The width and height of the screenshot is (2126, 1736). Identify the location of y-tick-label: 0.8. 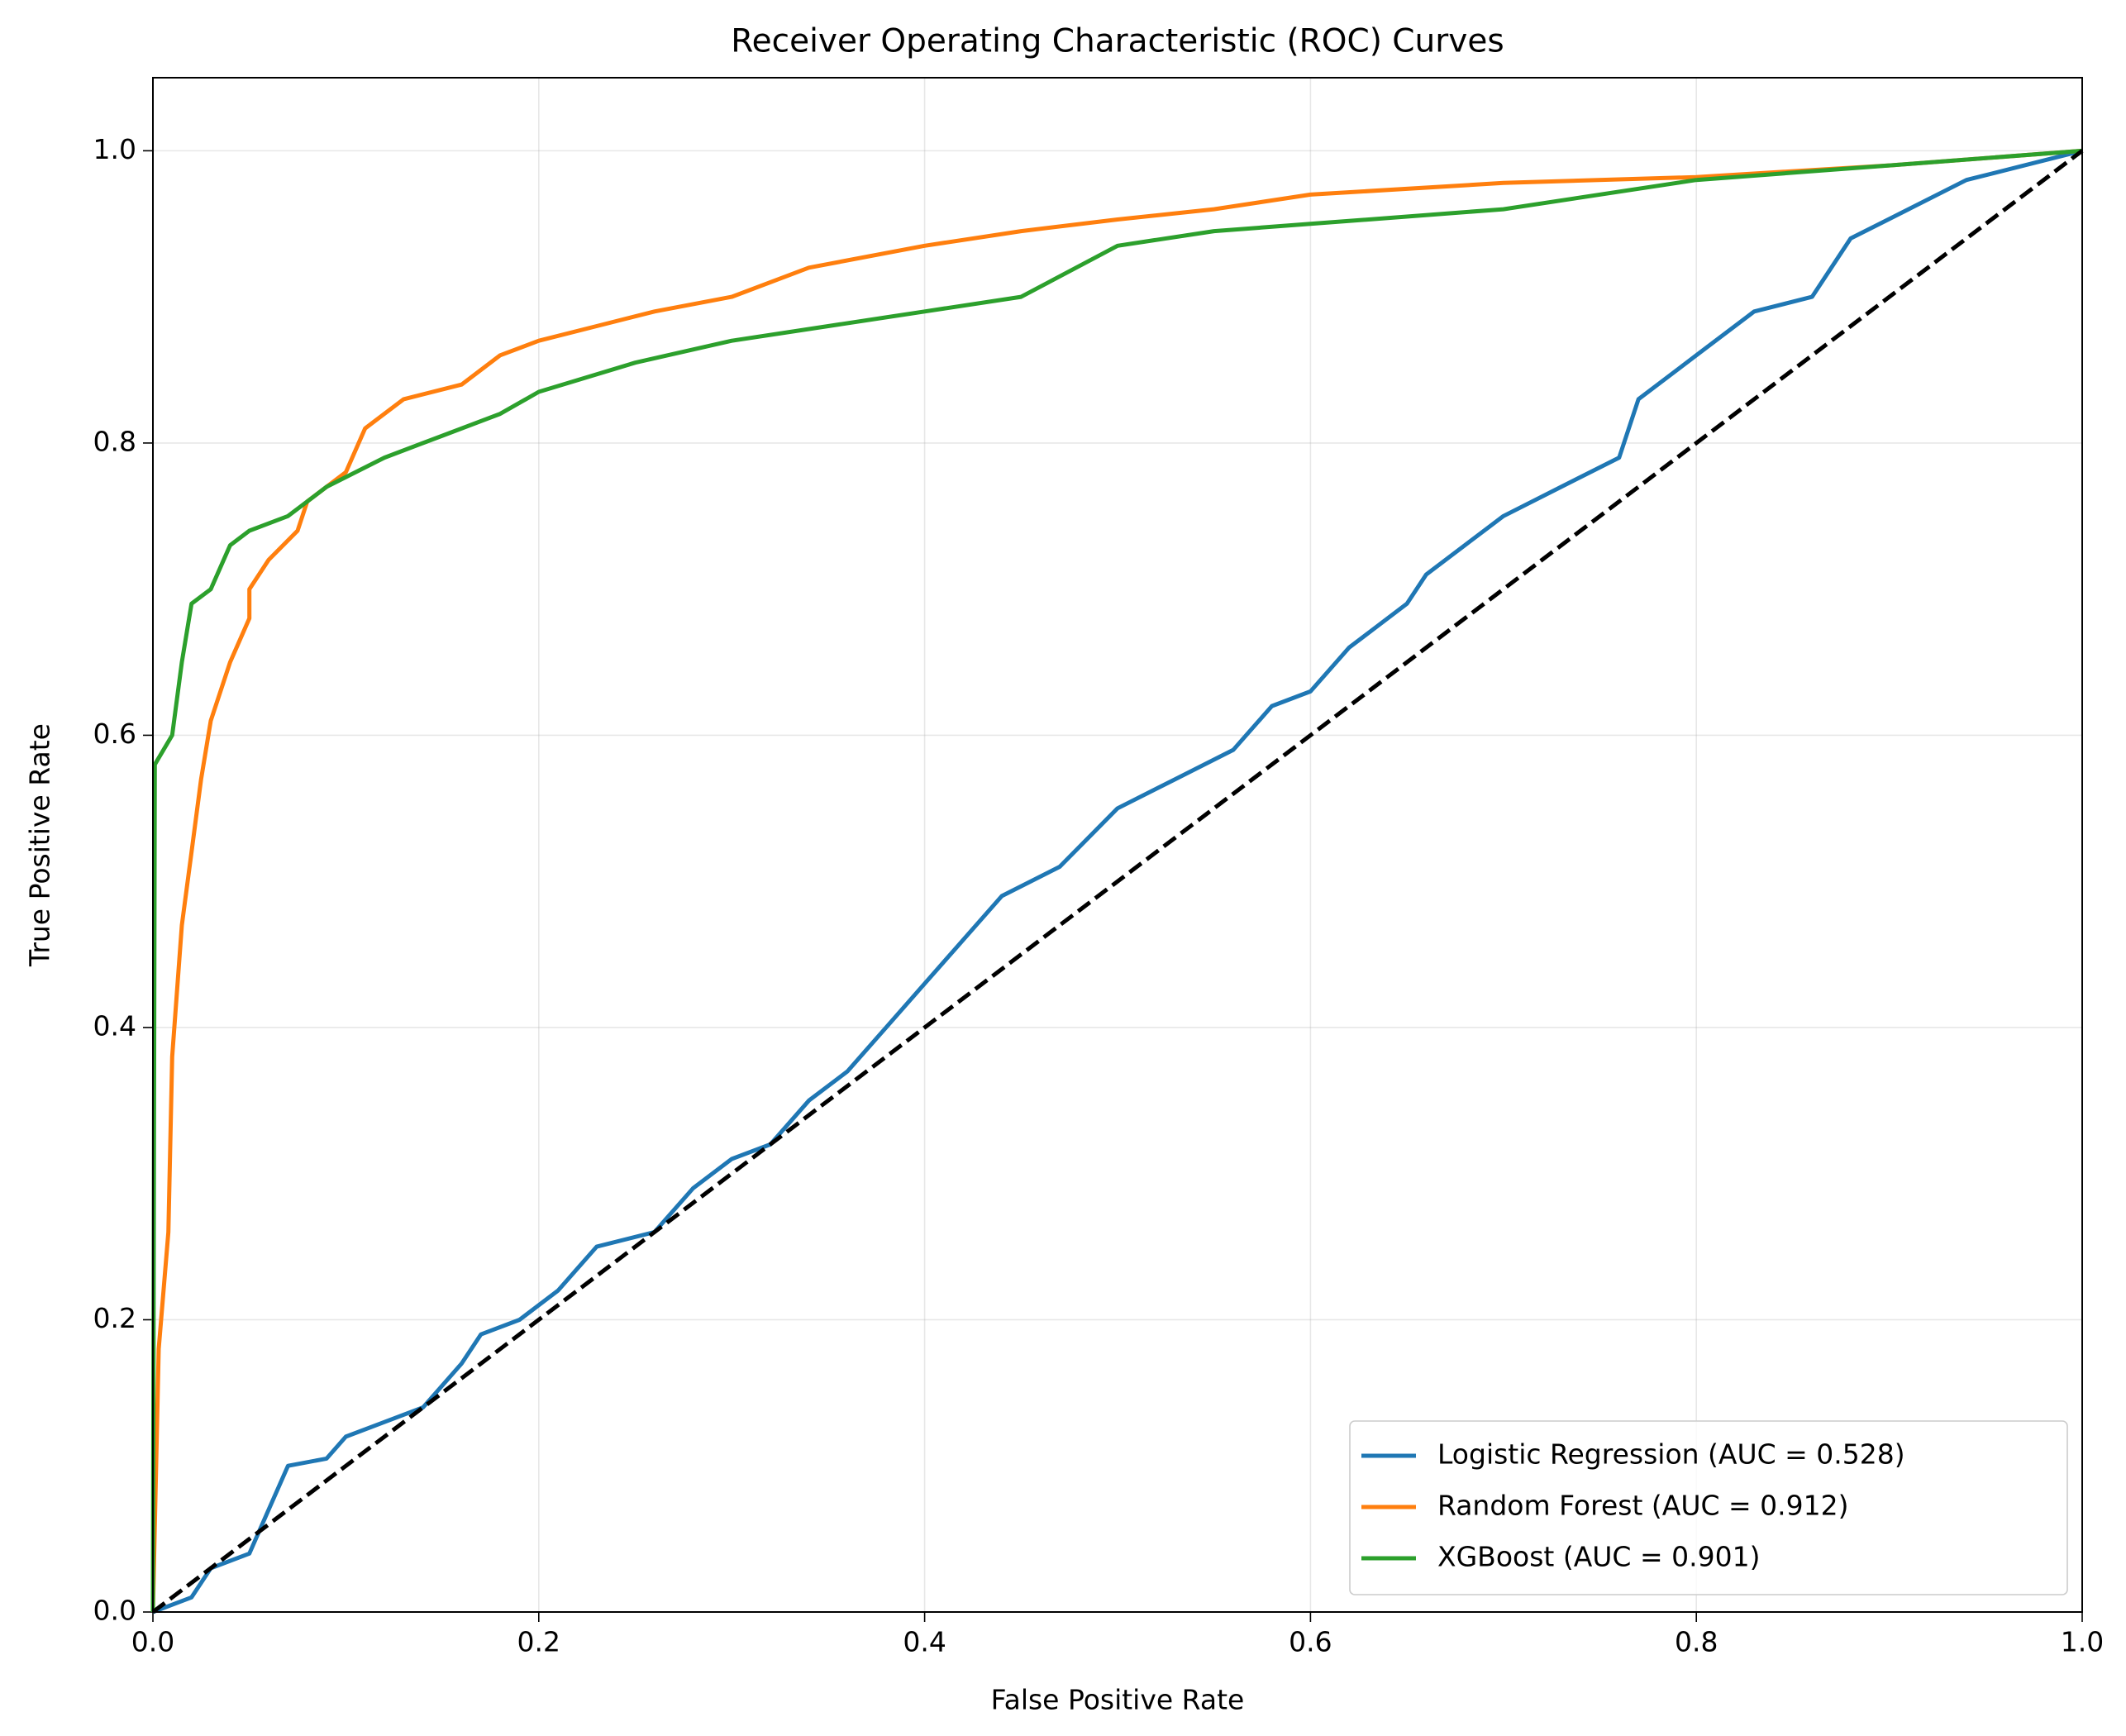
(115, 441).